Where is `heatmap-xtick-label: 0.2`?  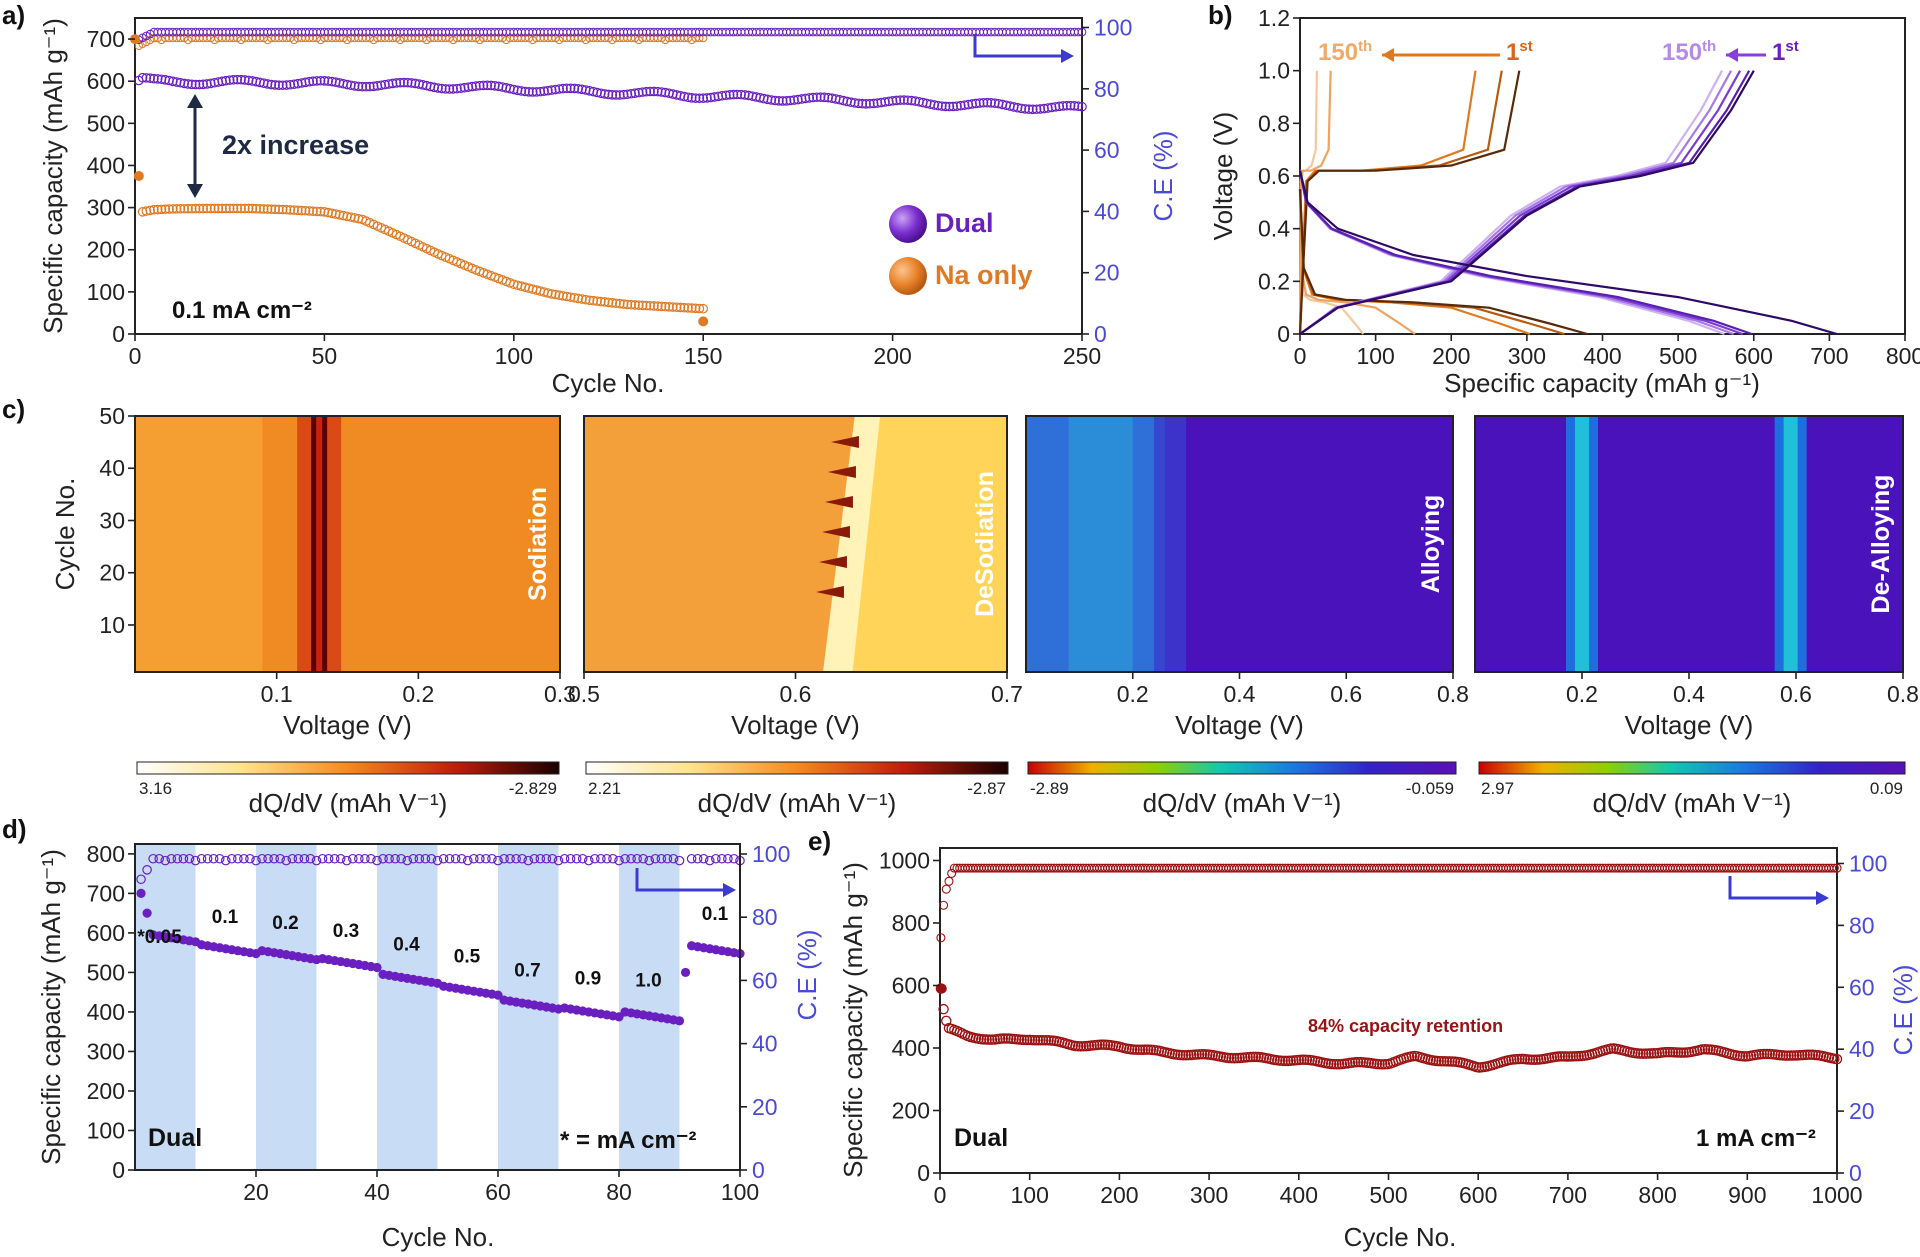 heatmap-xtick-label: 0.2 is located at coordinates (418, 694).